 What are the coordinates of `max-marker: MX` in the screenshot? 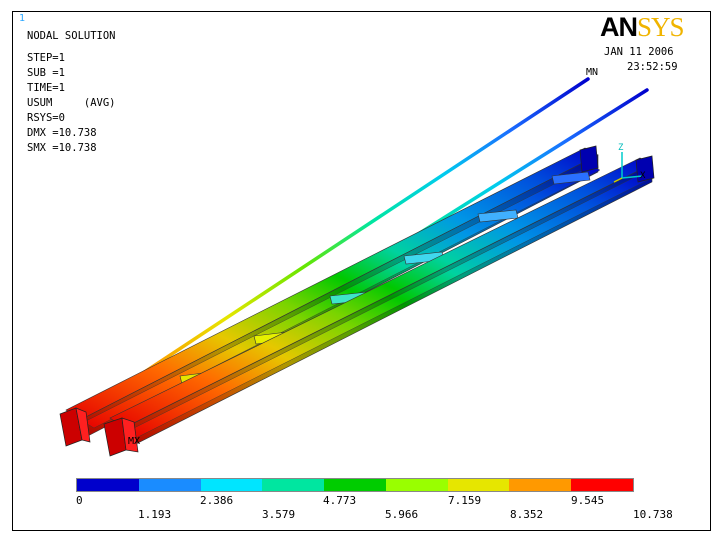 It's located at (134, 441).